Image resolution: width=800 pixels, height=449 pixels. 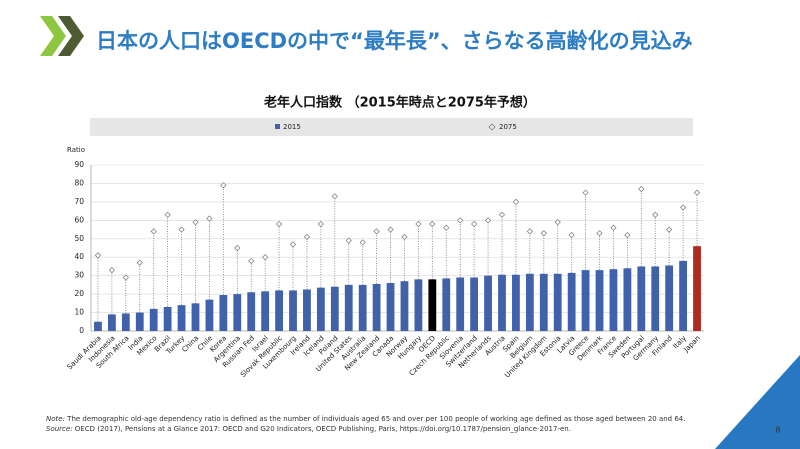 I want to click on note-label: Note:, so click(x=55, y=419).